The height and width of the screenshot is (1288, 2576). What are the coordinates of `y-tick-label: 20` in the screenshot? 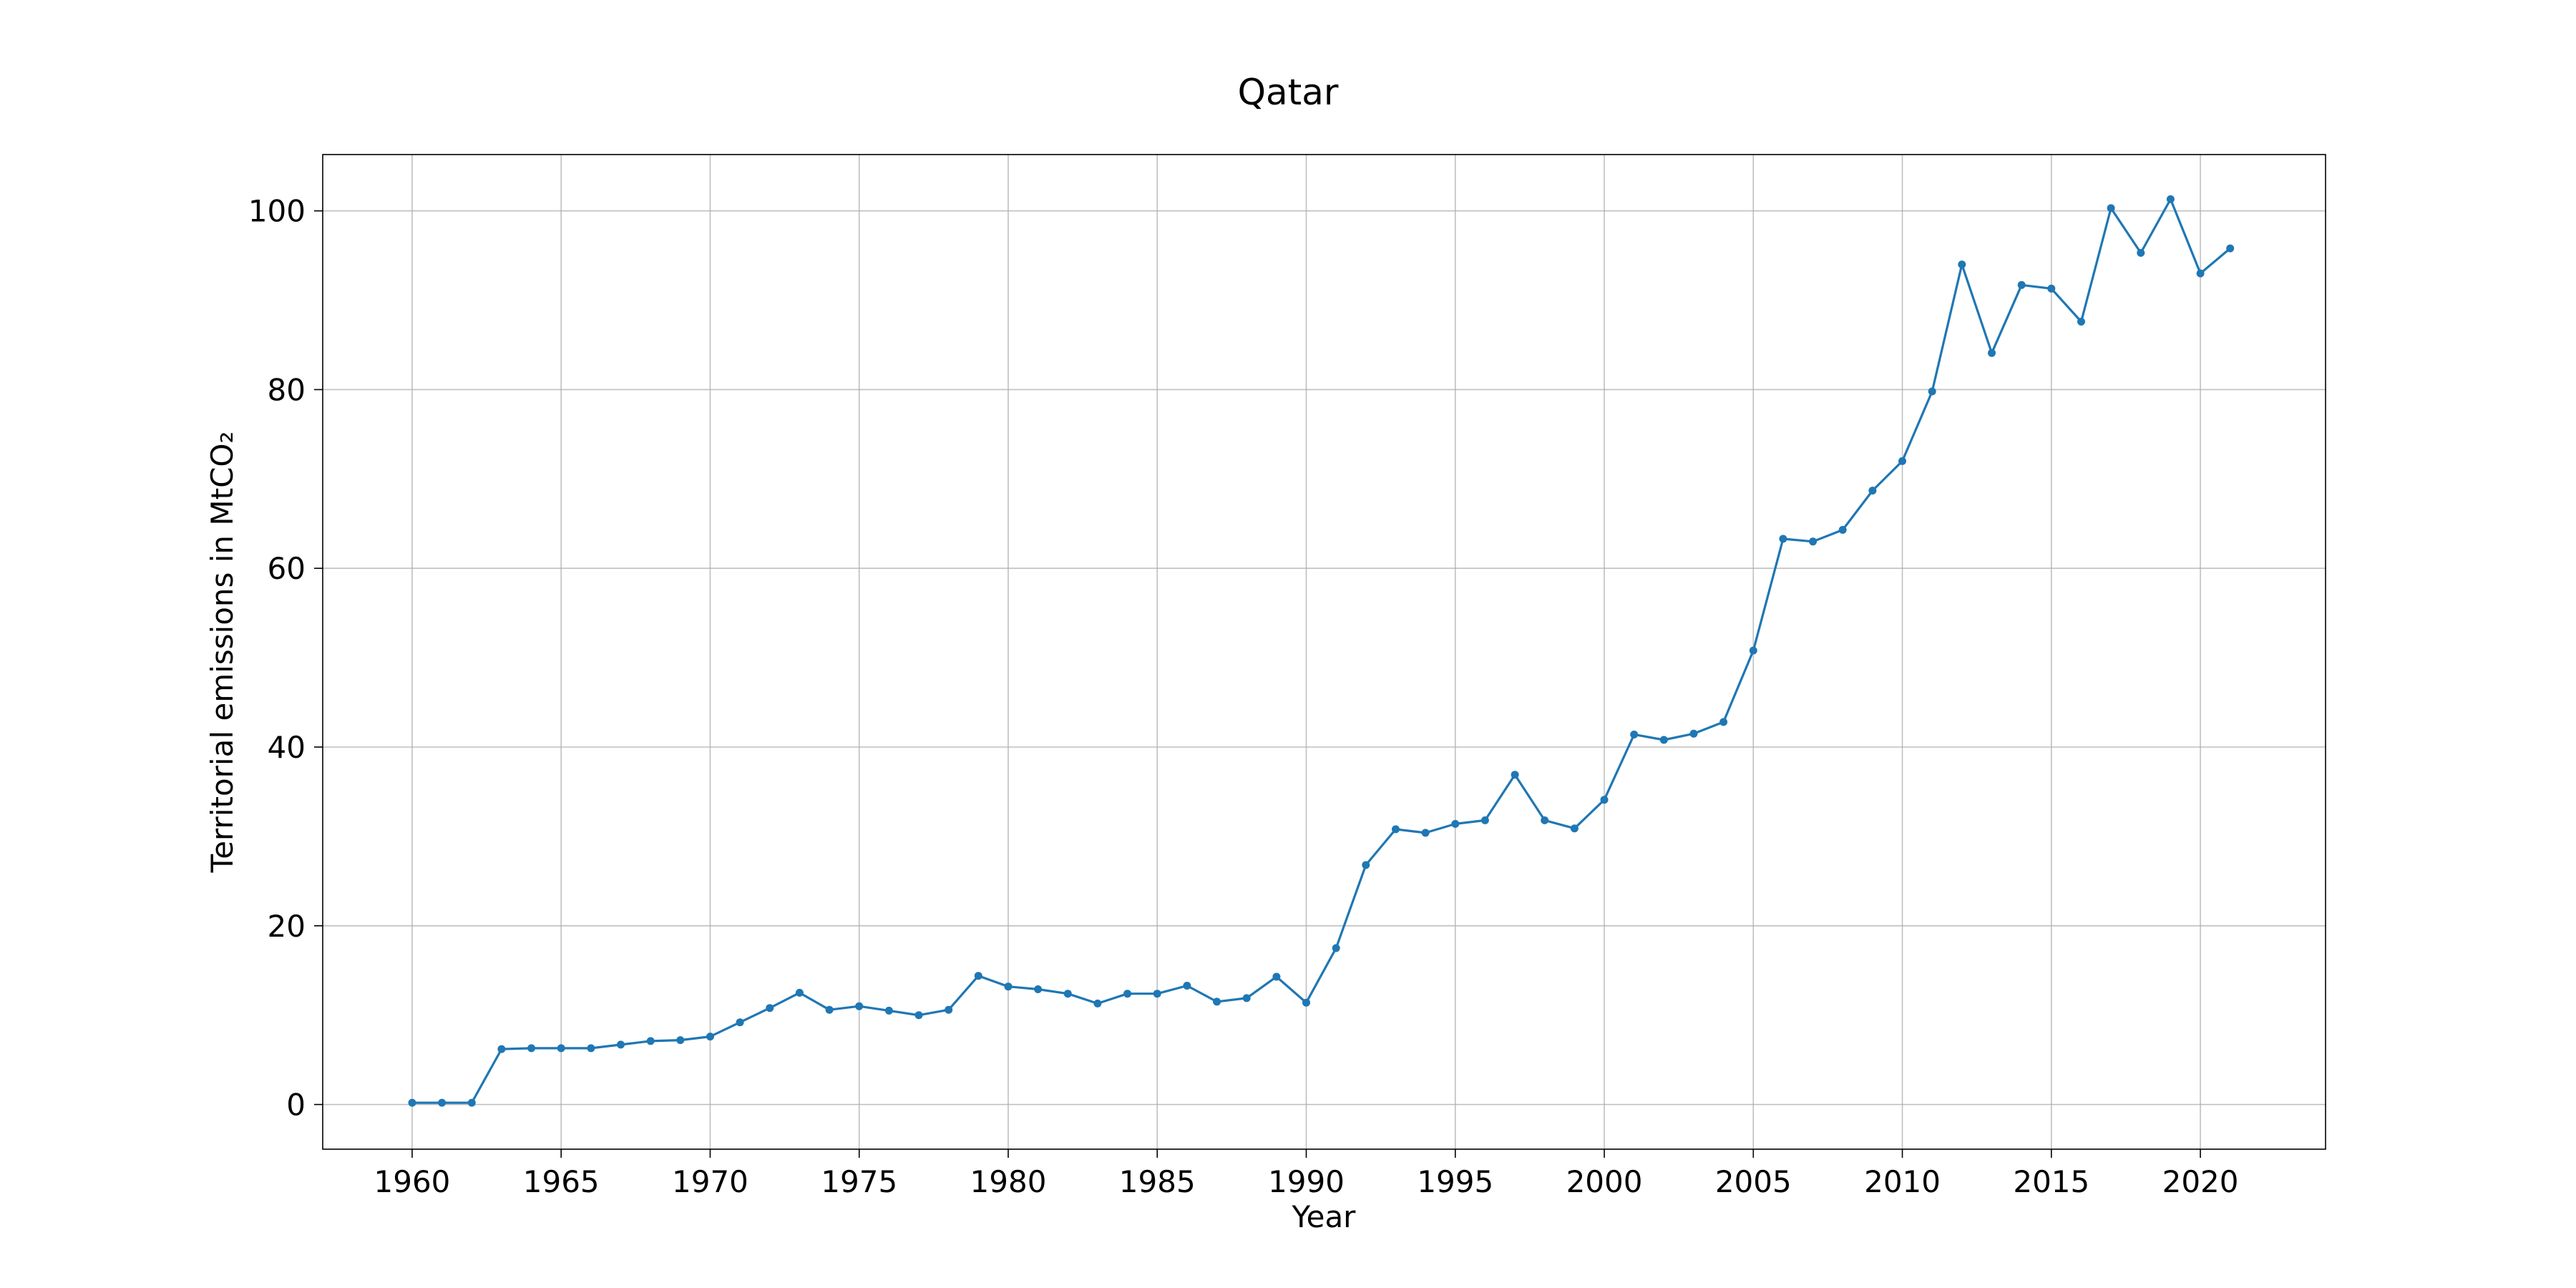 It's located at (287, 926).